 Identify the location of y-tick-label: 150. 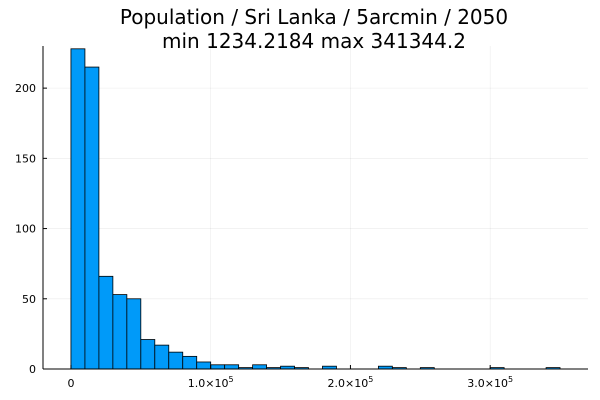
(25, 158).